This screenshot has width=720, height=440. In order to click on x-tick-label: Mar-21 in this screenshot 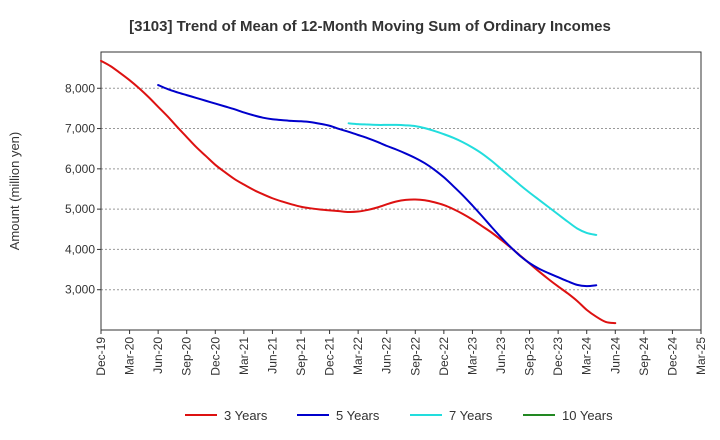, I will do `click(244, 356)`.